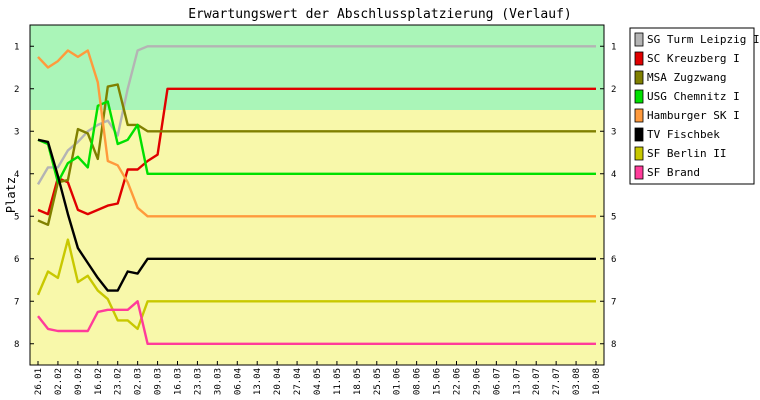 Image resolution: width=760 pixels, height=400 pixels. What do you see at coordinates (597, 381) in the screenshot?
I see `x-tick-label-28: 10.08` at bounding box center [597, 381].